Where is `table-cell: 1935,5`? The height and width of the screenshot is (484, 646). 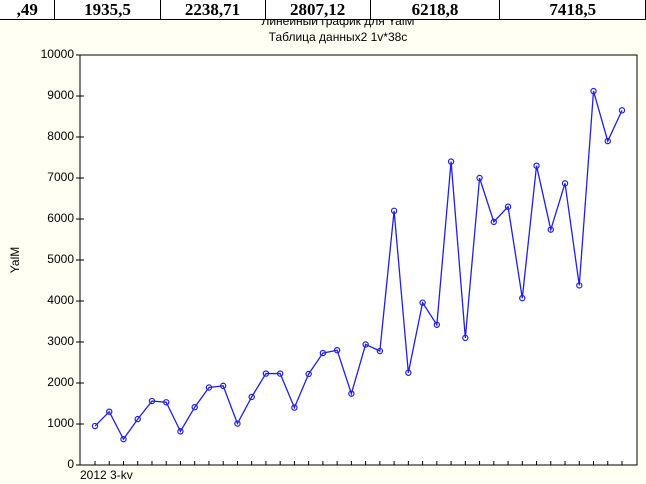
table-cell: 1935,5 is located at coordinates (108, 9).